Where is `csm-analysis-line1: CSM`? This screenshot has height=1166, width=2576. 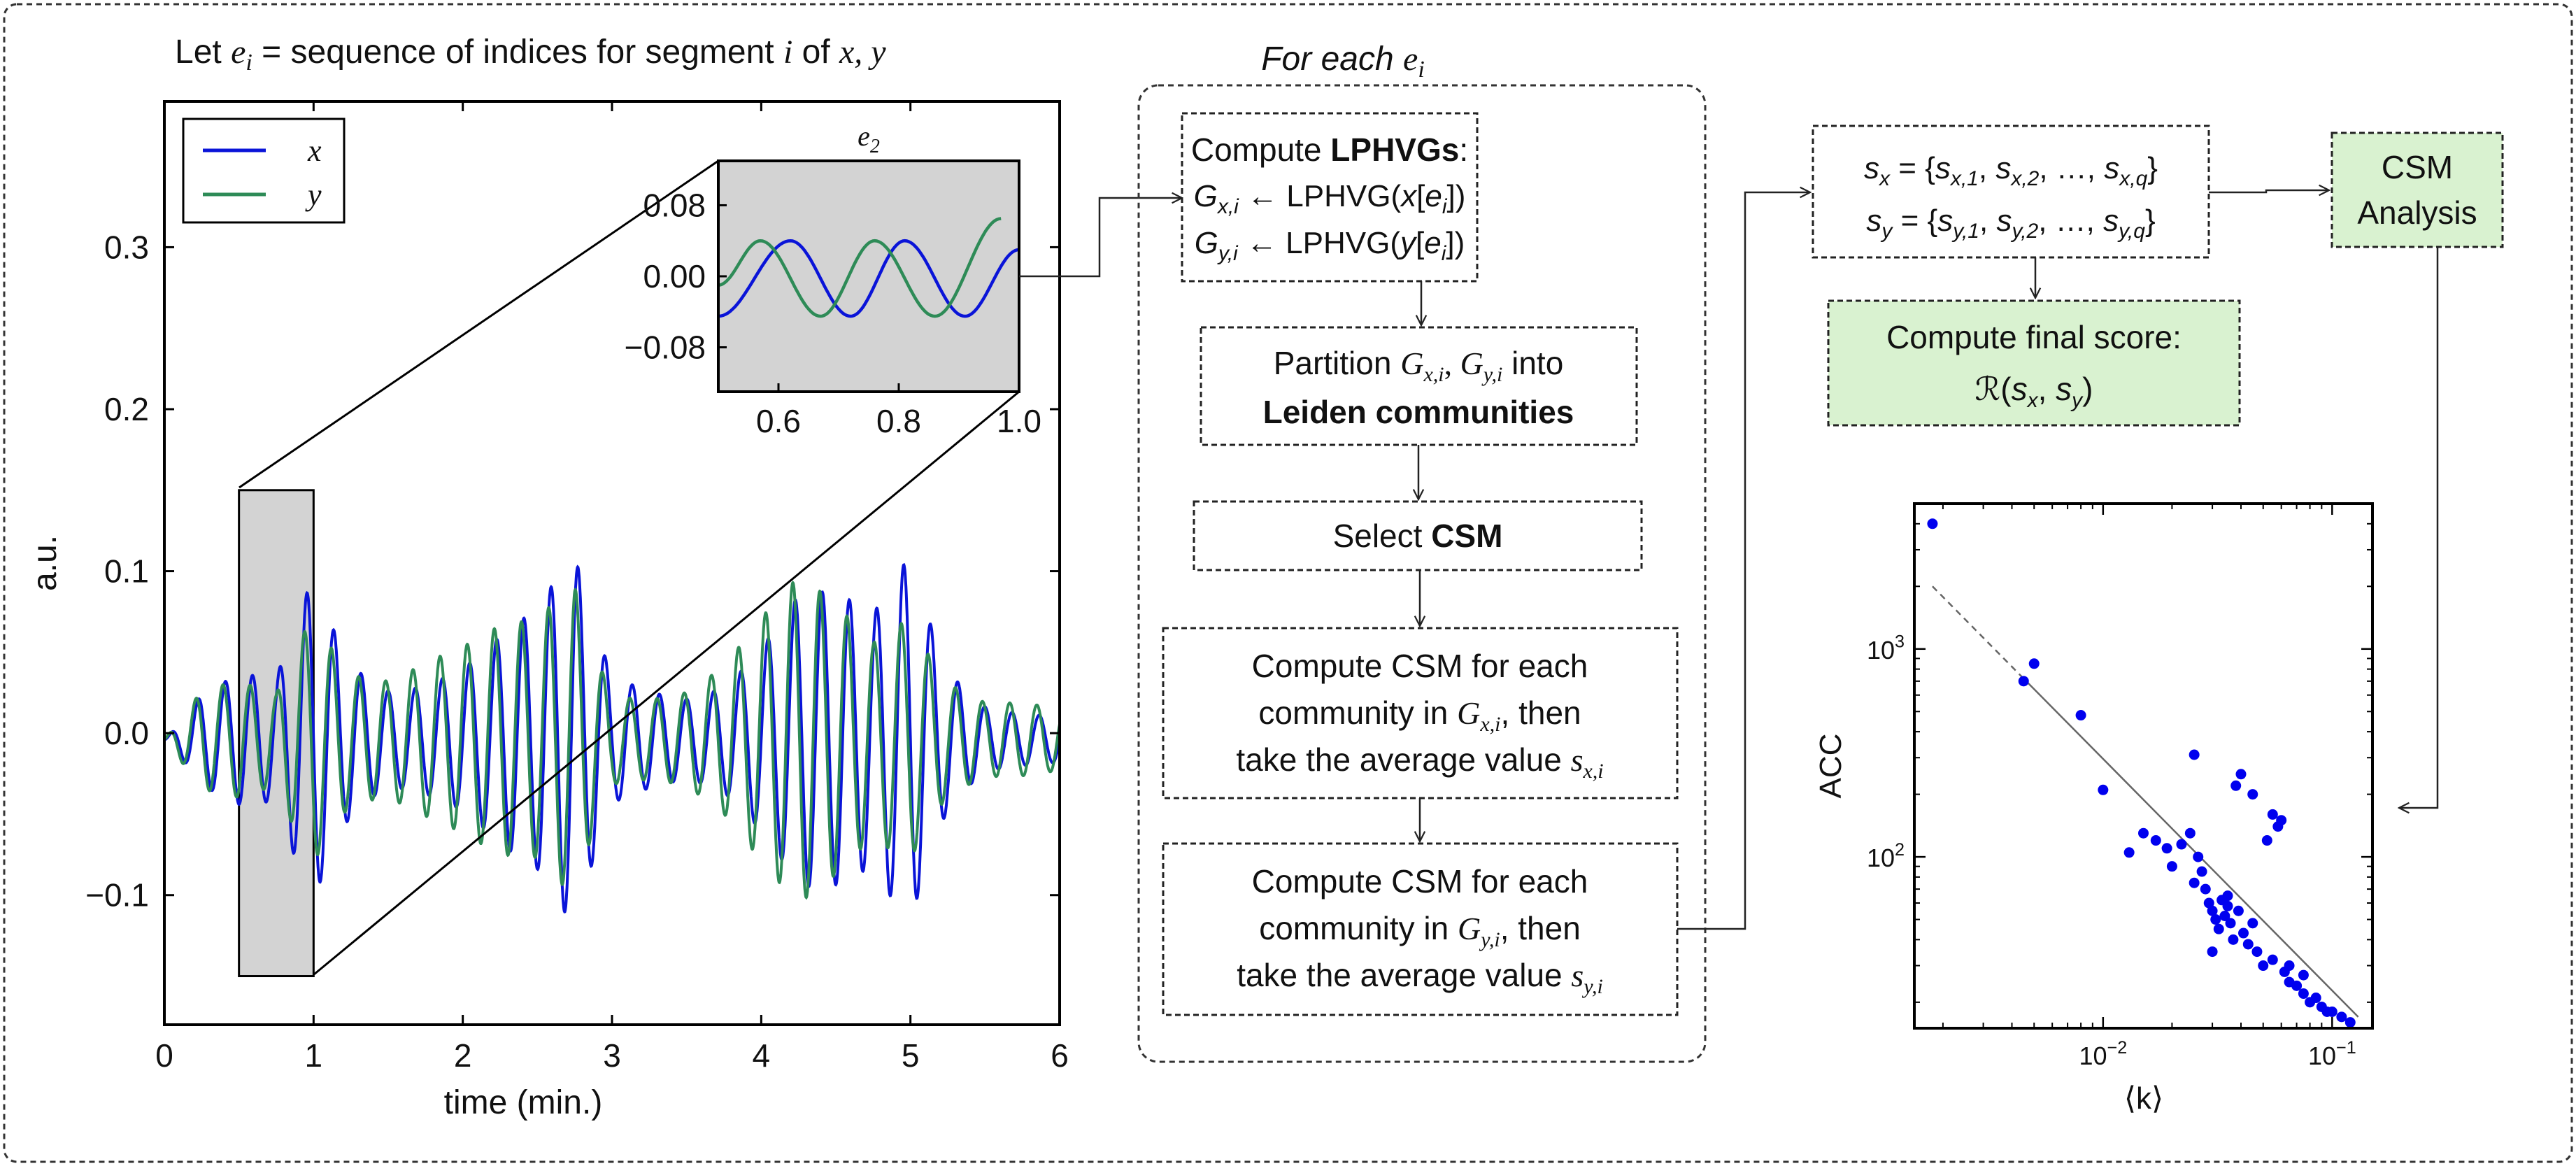 csm-analysis-line1: CSM is located at coordinates (2417, 167).